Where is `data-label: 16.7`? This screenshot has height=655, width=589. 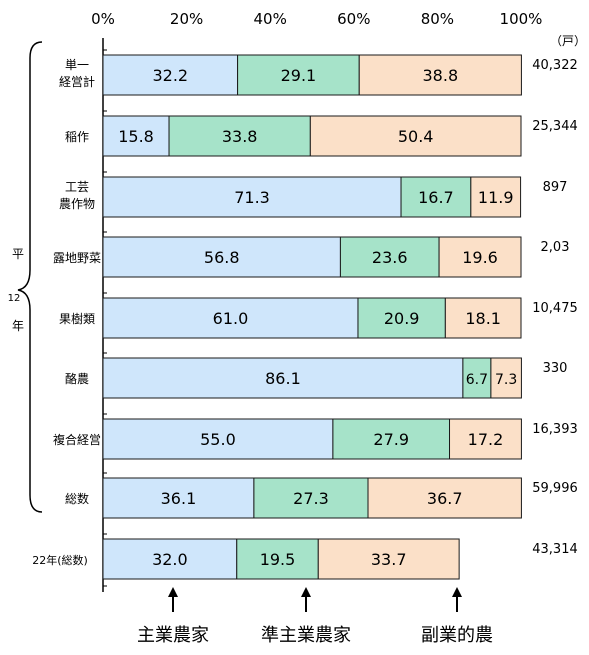 data-label: 16.7 is located at coordinates (436, 197).